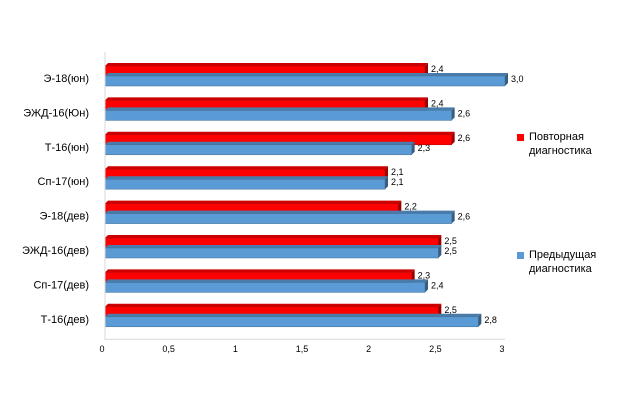 The image size is (627, 408). I want to click on x-tick-label: 1,5, so click(302, 349).